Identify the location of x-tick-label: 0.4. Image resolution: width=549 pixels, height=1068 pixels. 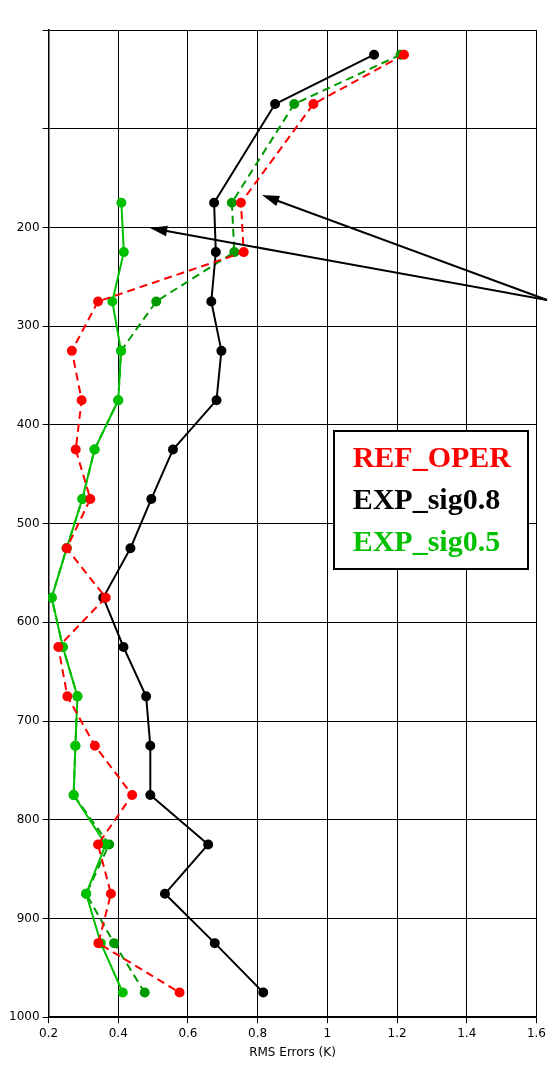
(118, 1032).